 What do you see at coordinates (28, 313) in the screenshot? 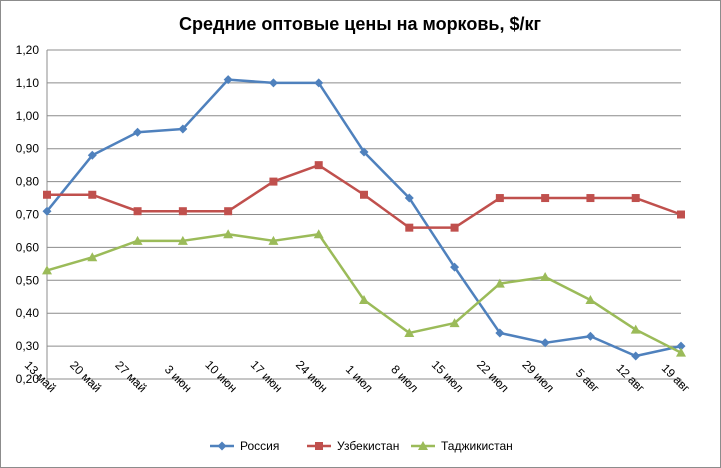
I see `y-tick-label: 0,40` at bounding box center [28, 313].